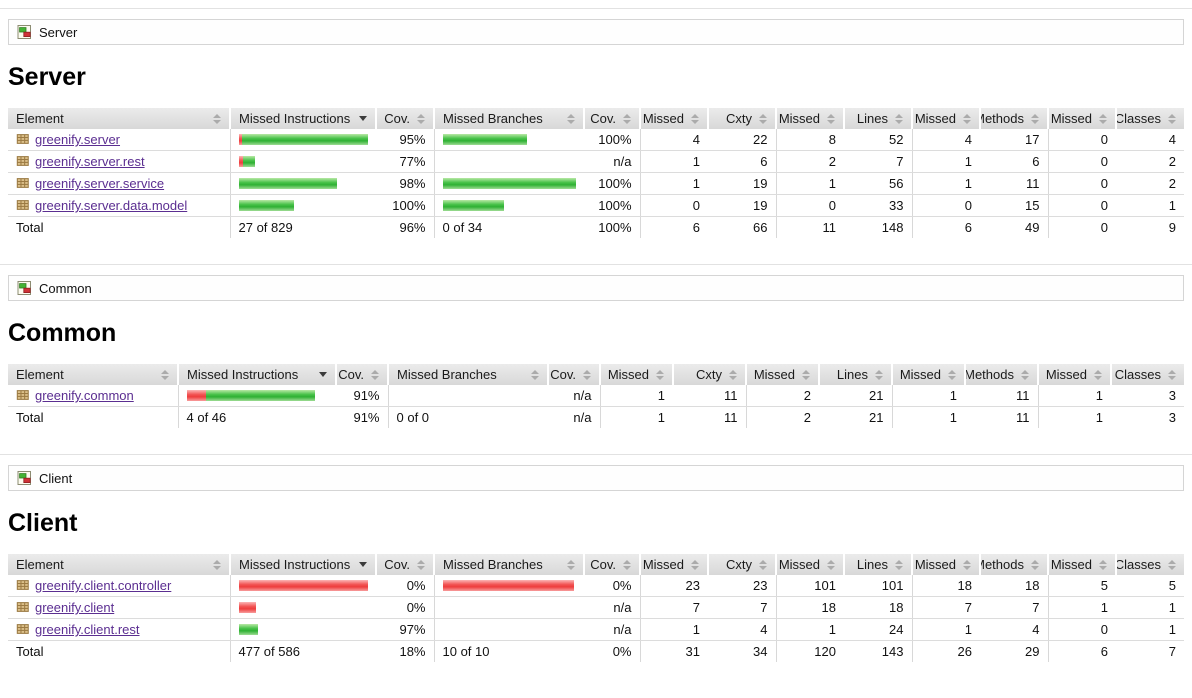 This screenshot has height=698, width=1192. Describe the element at coordinates (878, 227) in the screenshot. I see `total-metric-cell: 148` at that location.